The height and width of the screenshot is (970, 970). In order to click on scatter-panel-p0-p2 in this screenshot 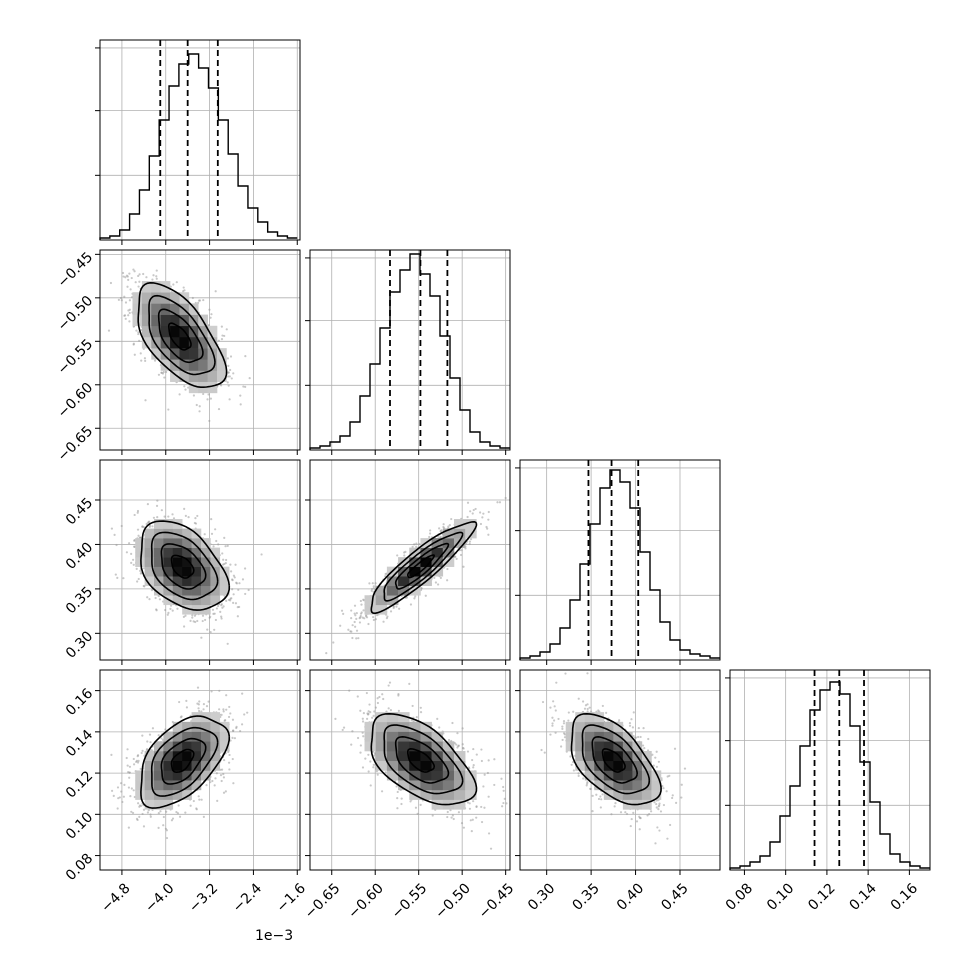, I will do `click(200, 560)`.